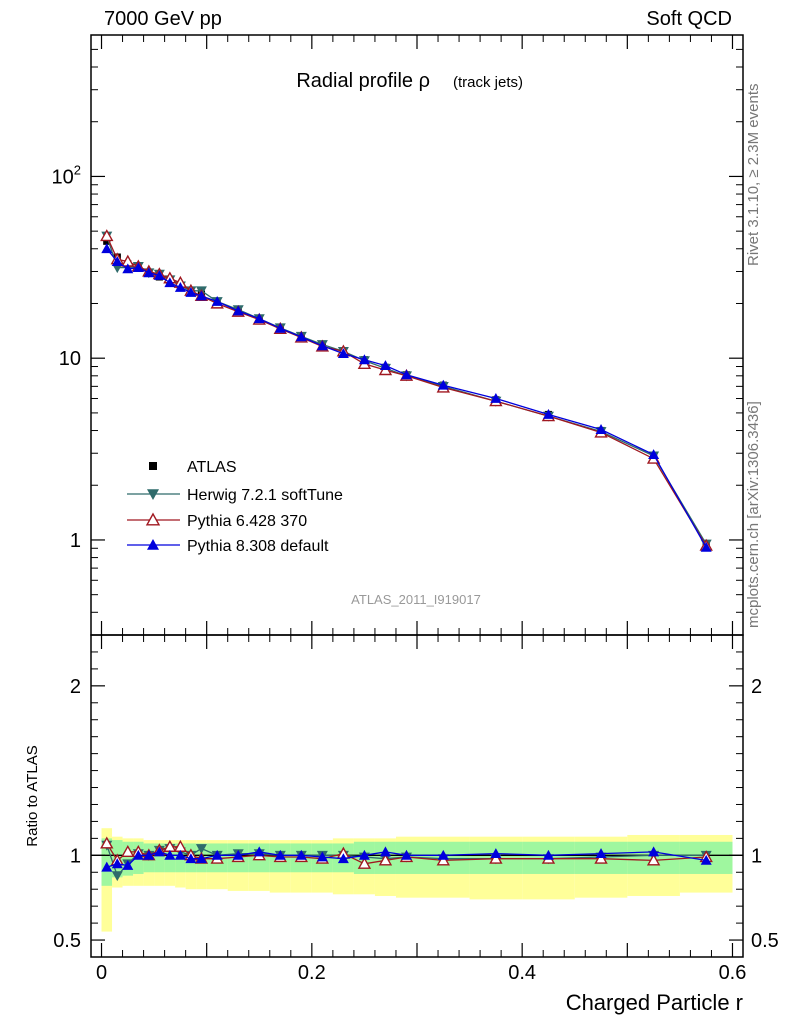 This screenshot has height=1024, width=786. Describe the element at coordinates (247, 521) in the screenshot. I see `legend-label: Pythia 6.428 370` at that location.